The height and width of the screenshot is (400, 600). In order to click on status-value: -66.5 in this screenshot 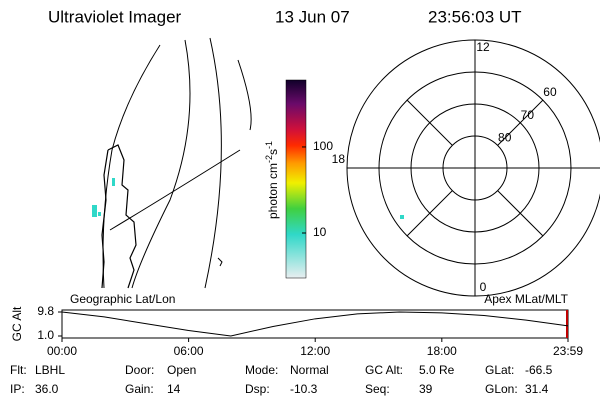, I will do `click(539, 370)`.